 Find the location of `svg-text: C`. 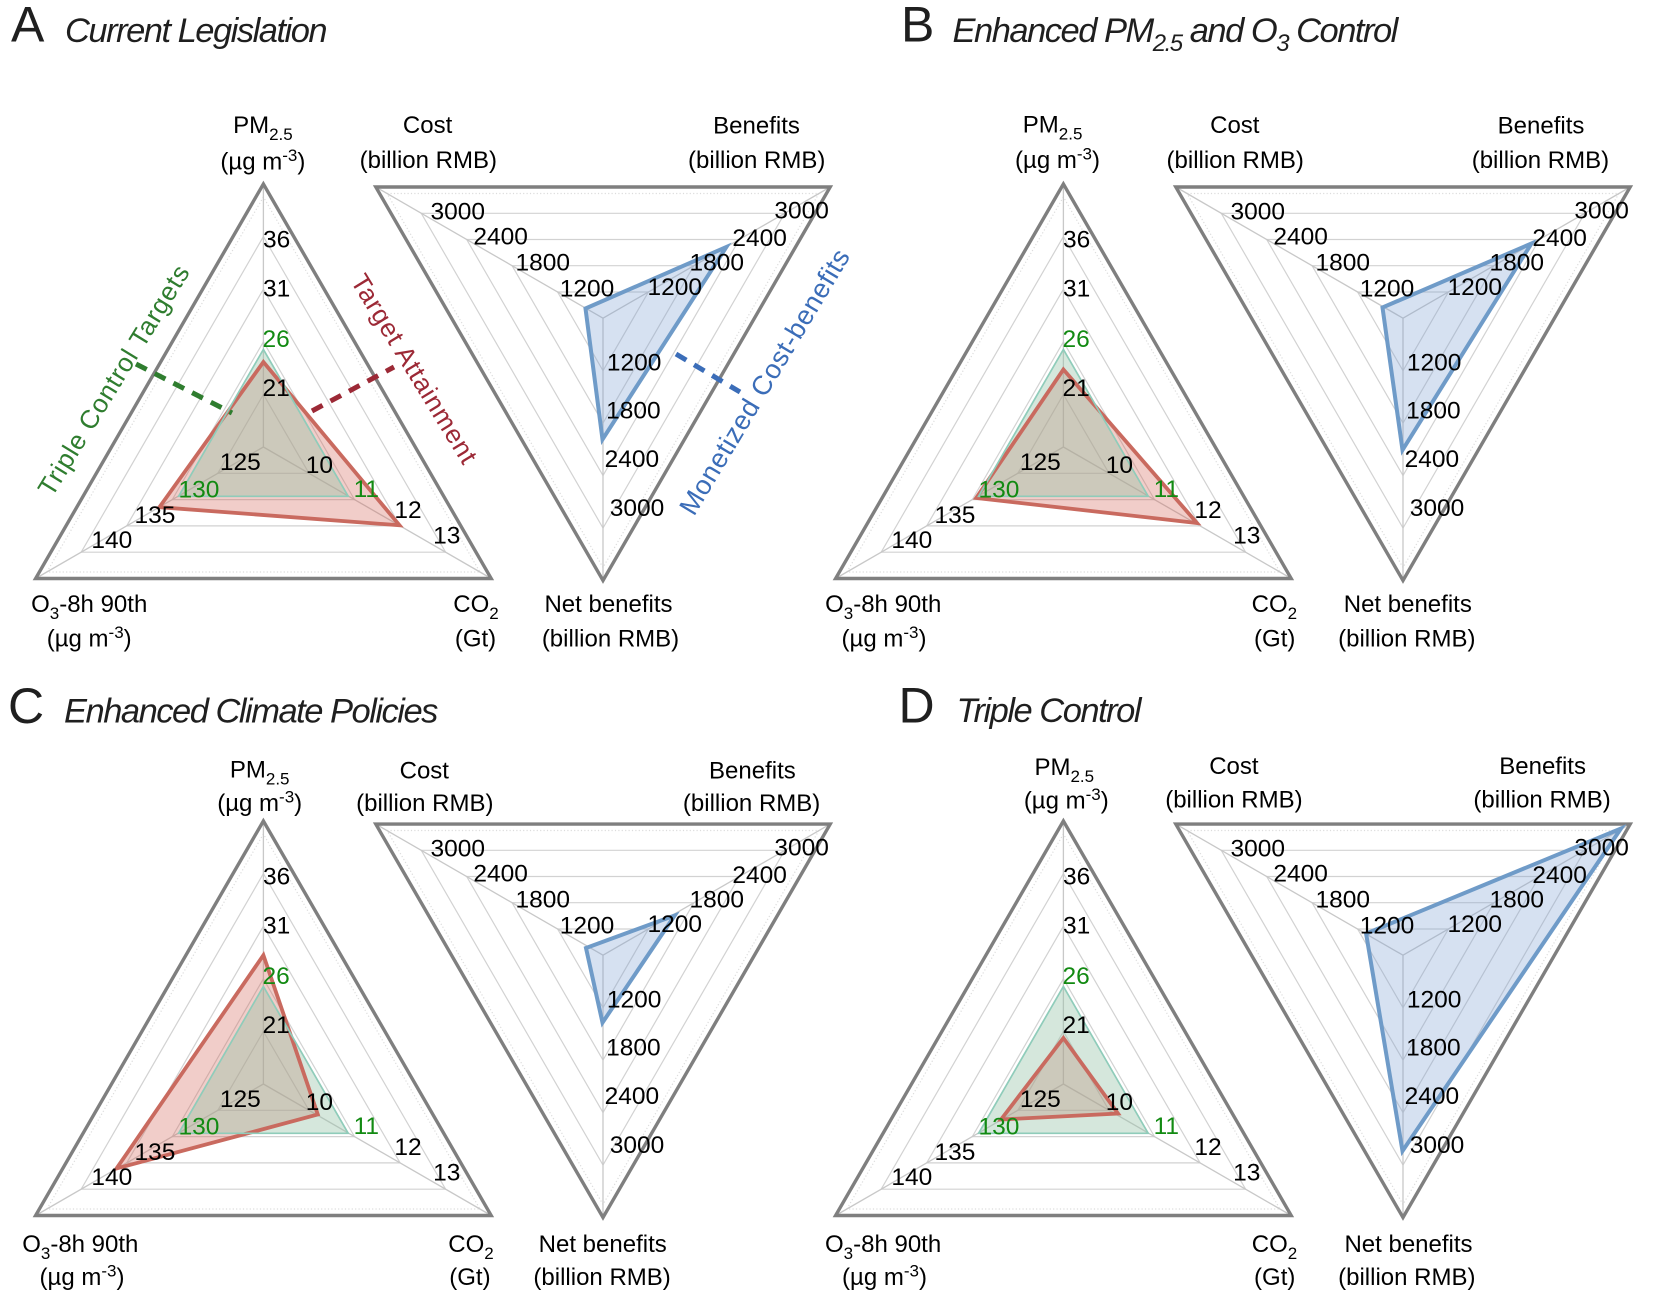

svg-text: C is located at coordinates (26, 706).